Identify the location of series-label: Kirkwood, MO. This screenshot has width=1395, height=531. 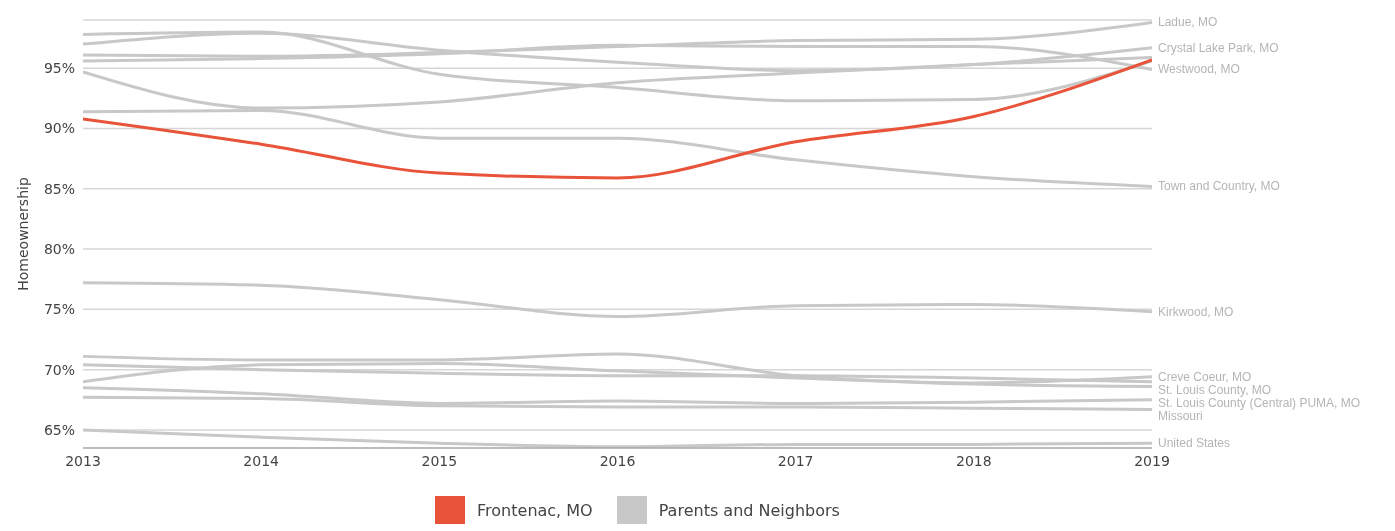
(1196, 311).